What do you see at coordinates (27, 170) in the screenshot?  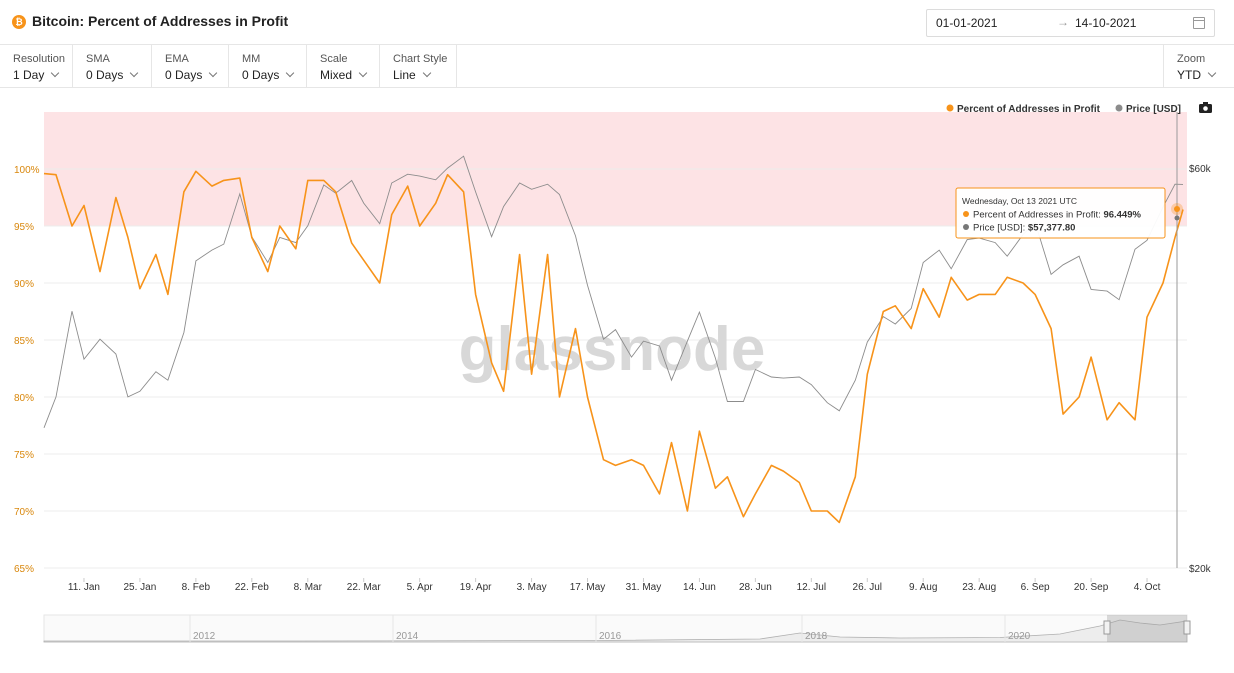 I see `y-left-tick: 100%` at bounding box center [27, 170].